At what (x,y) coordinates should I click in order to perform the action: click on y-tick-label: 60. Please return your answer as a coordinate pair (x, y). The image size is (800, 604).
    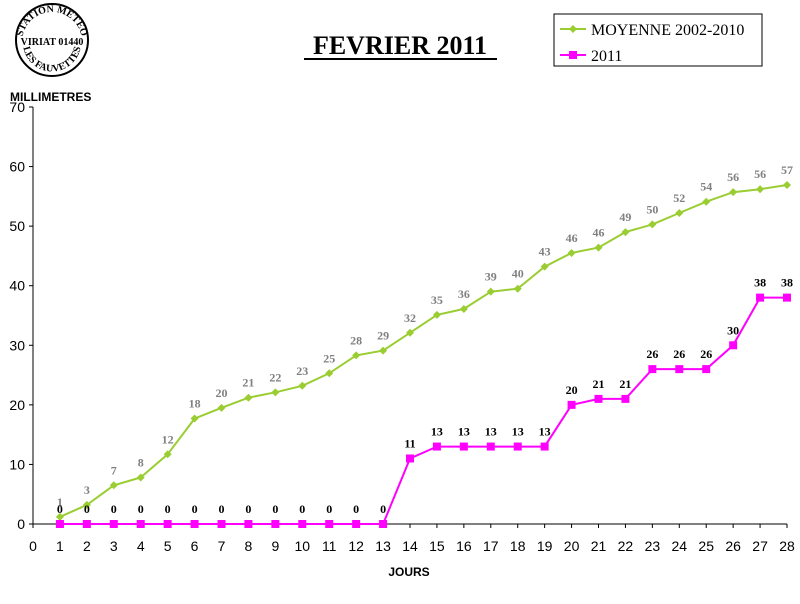
    Looking at the image, I should click on (17, 167).